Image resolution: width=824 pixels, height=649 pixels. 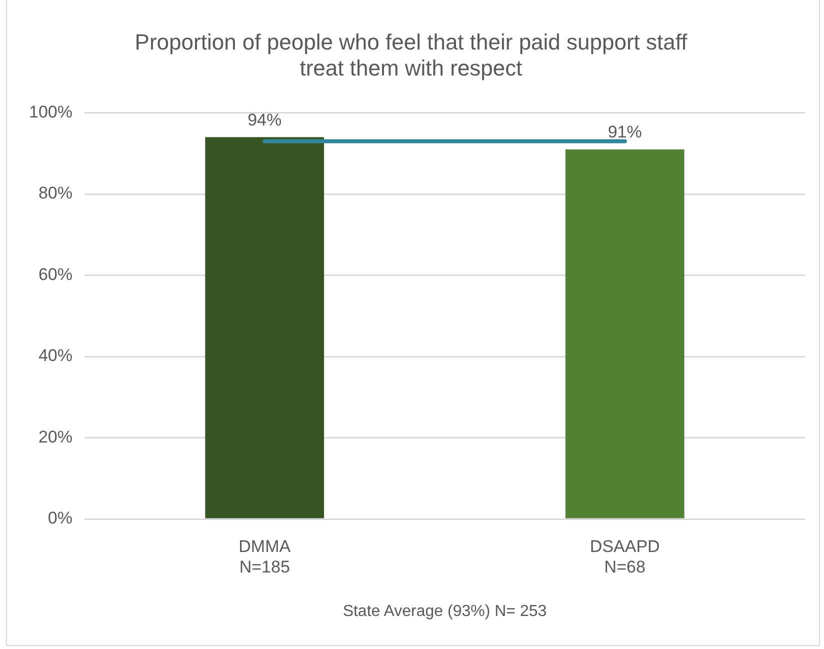 What do you see at coordinates (55, 356) in the screenshot?
I see `y-tick-label: 40%` at bounding box center [55, 356].